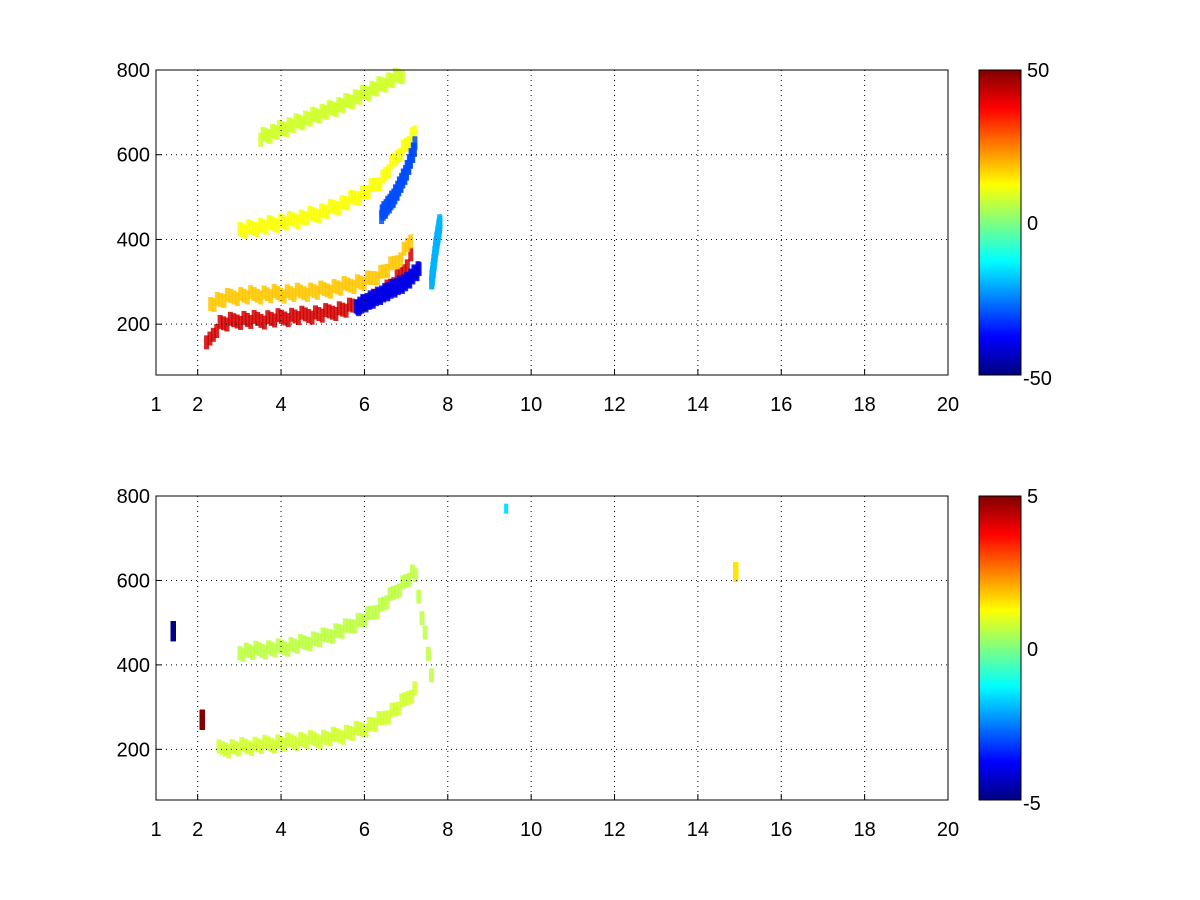 The image size is (1200, 900). What do you see at coordinates (139, 623) in the screenshot?
I see `bottom-y-ticks: 200 400 600 800` at bounding box center [139, 623].